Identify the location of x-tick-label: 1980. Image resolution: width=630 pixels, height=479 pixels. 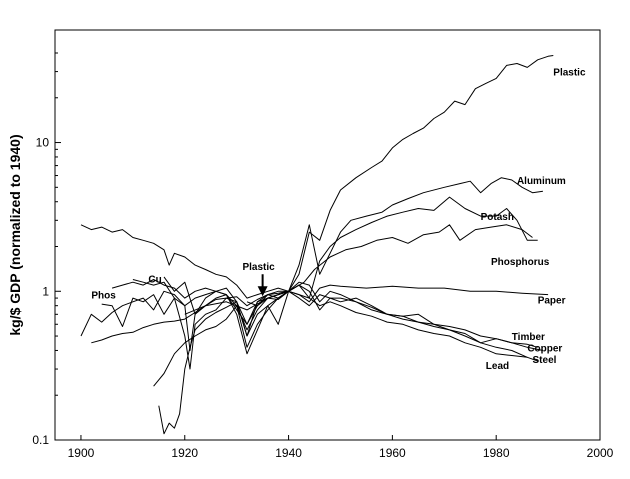
(496, 453).